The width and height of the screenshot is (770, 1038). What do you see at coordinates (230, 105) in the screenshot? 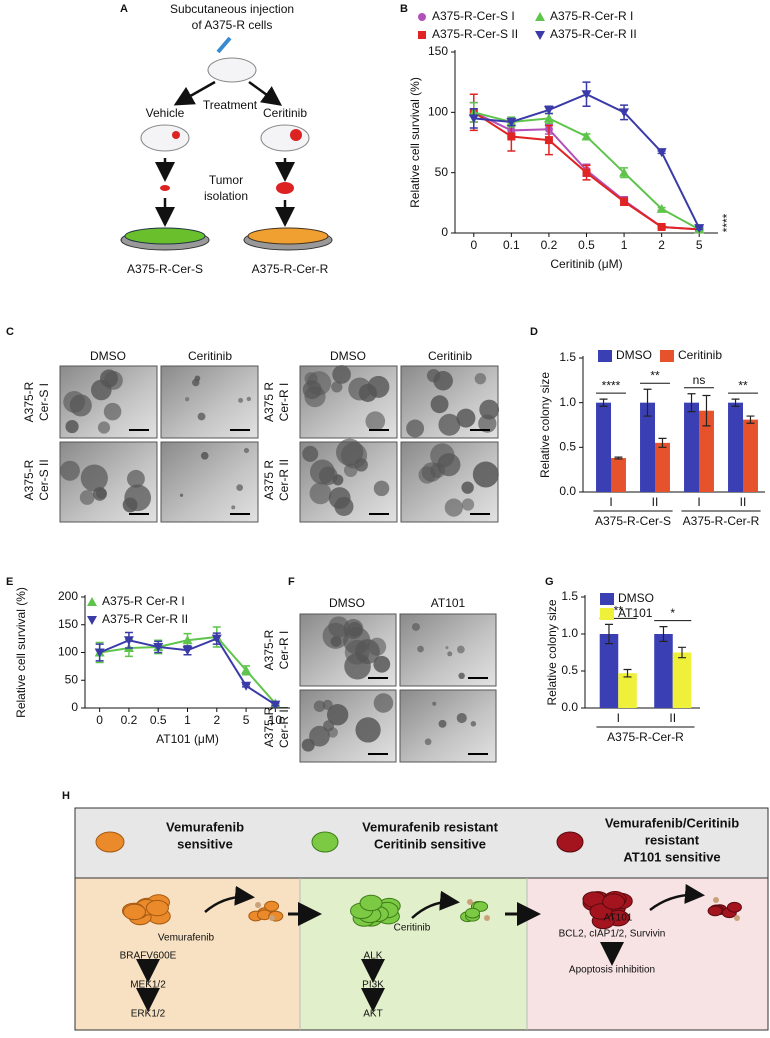
I see `label: Treatment` at bounding box center [230, 105].